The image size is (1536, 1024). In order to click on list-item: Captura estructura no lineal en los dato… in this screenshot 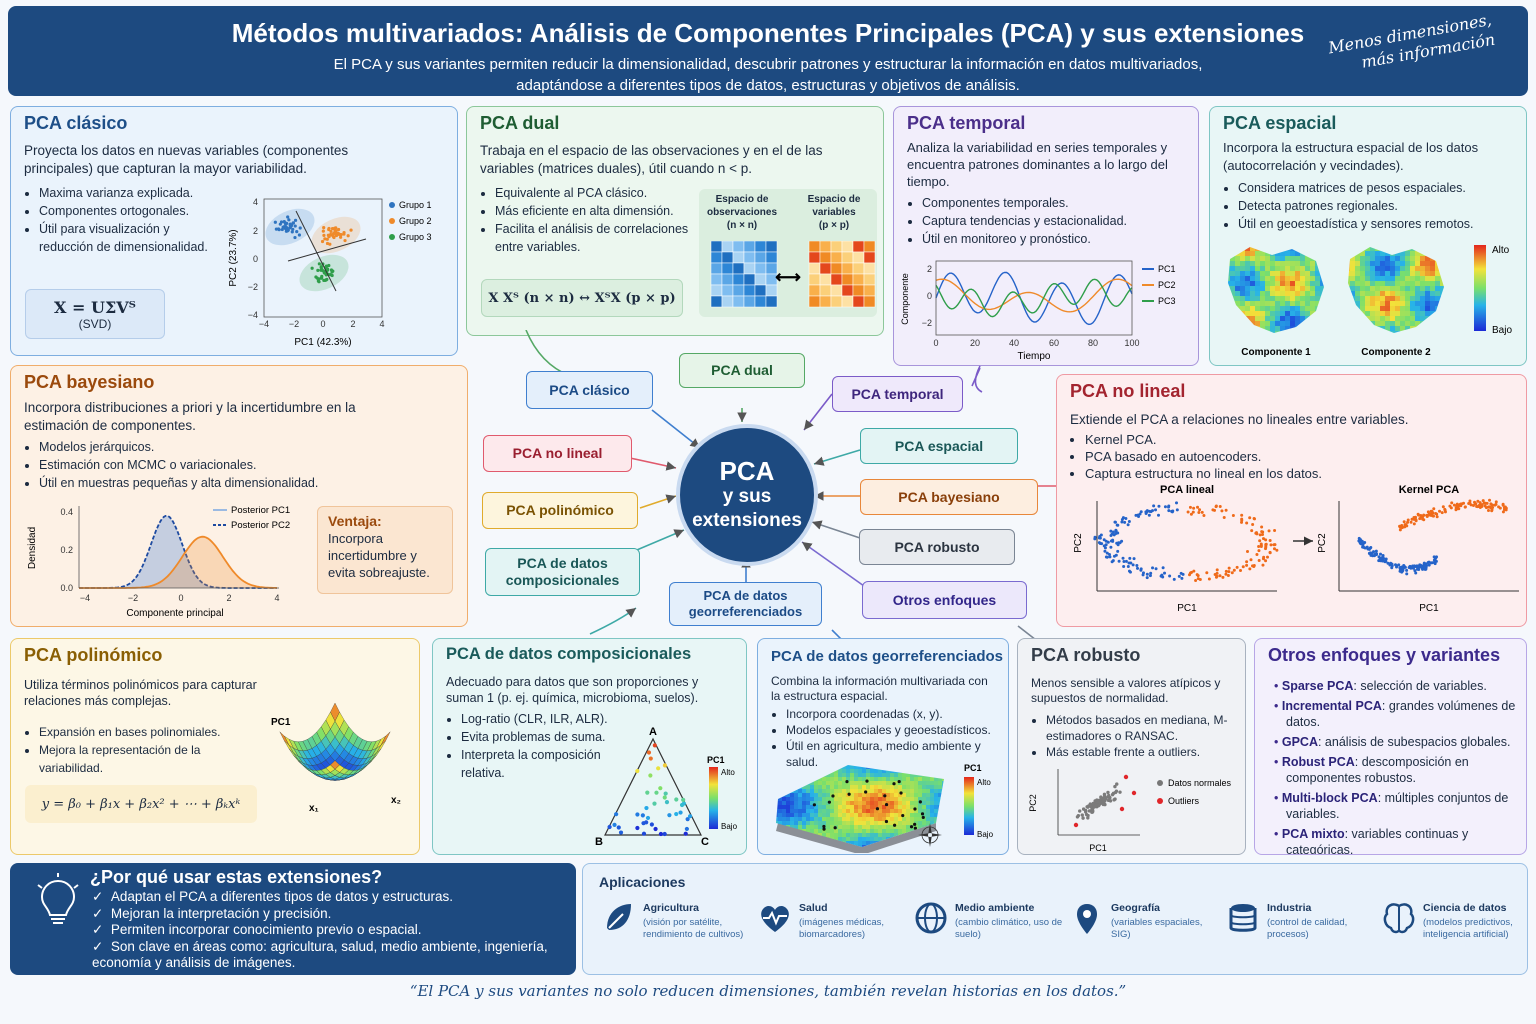, I will do `click(1305, 473)`.